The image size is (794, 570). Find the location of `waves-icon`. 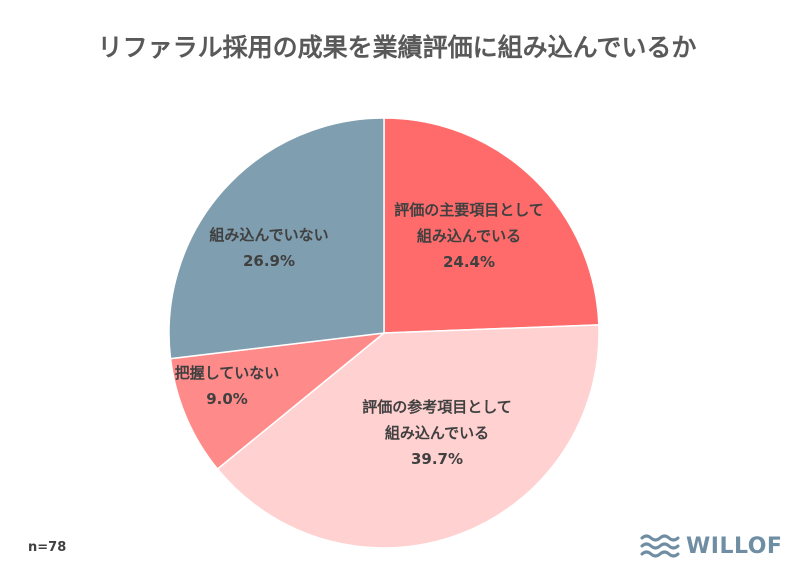

waves-icon is located at coordinates (660, 546).